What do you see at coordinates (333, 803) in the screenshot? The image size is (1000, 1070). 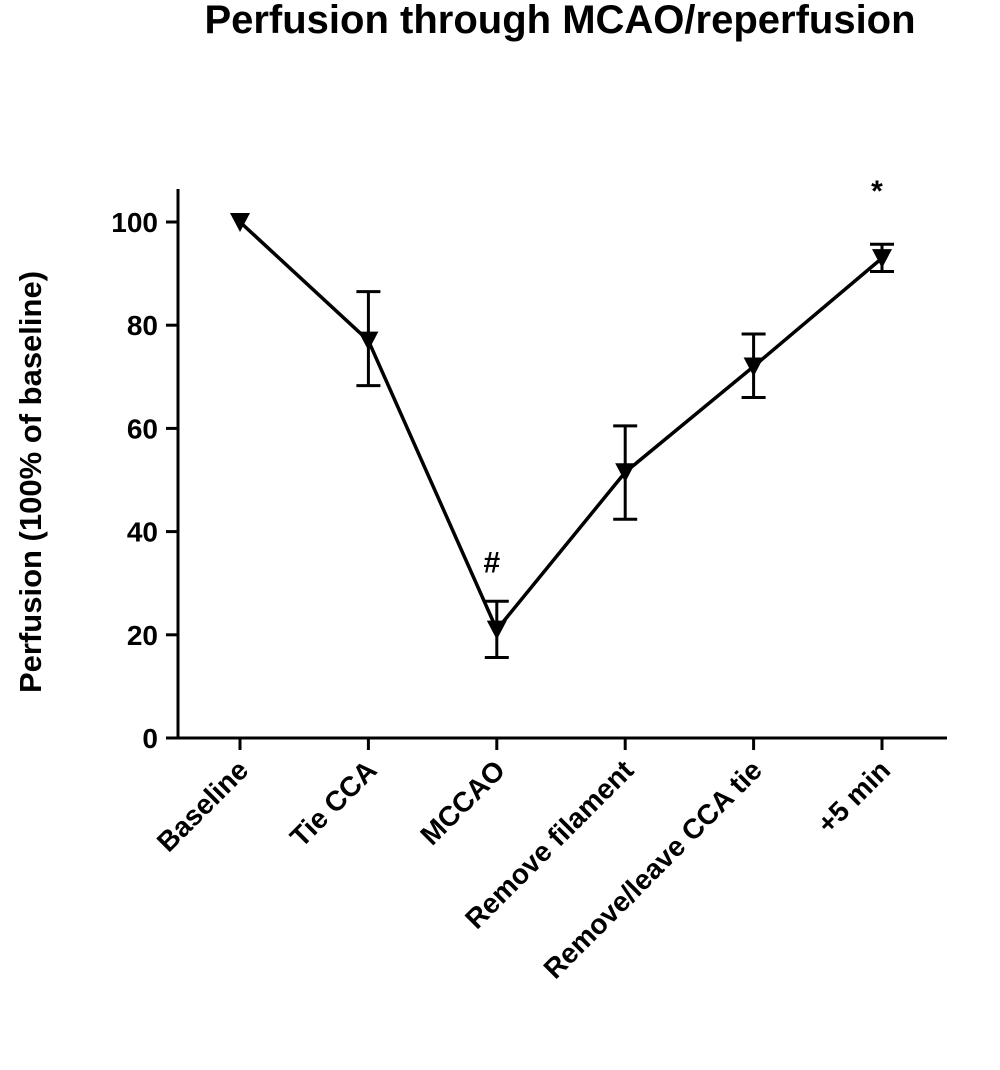 I see `x-tick-label-tie-cca: Tie CCA` at bounding box center [333, 803].